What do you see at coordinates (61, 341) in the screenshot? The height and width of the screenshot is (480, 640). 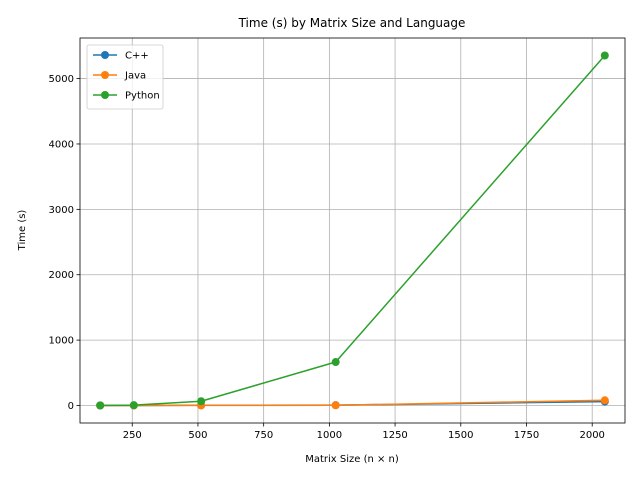 I see `y-tick-label: 1000` at bounding box center [61, 341].